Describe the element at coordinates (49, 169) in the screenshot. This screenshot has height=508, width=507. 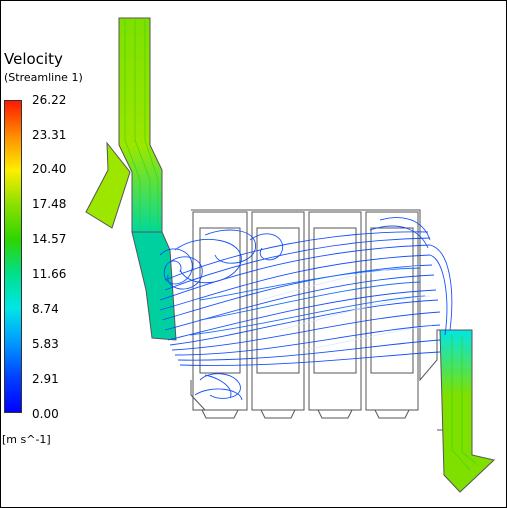
I see `legend-tick: 20.40` at that location.